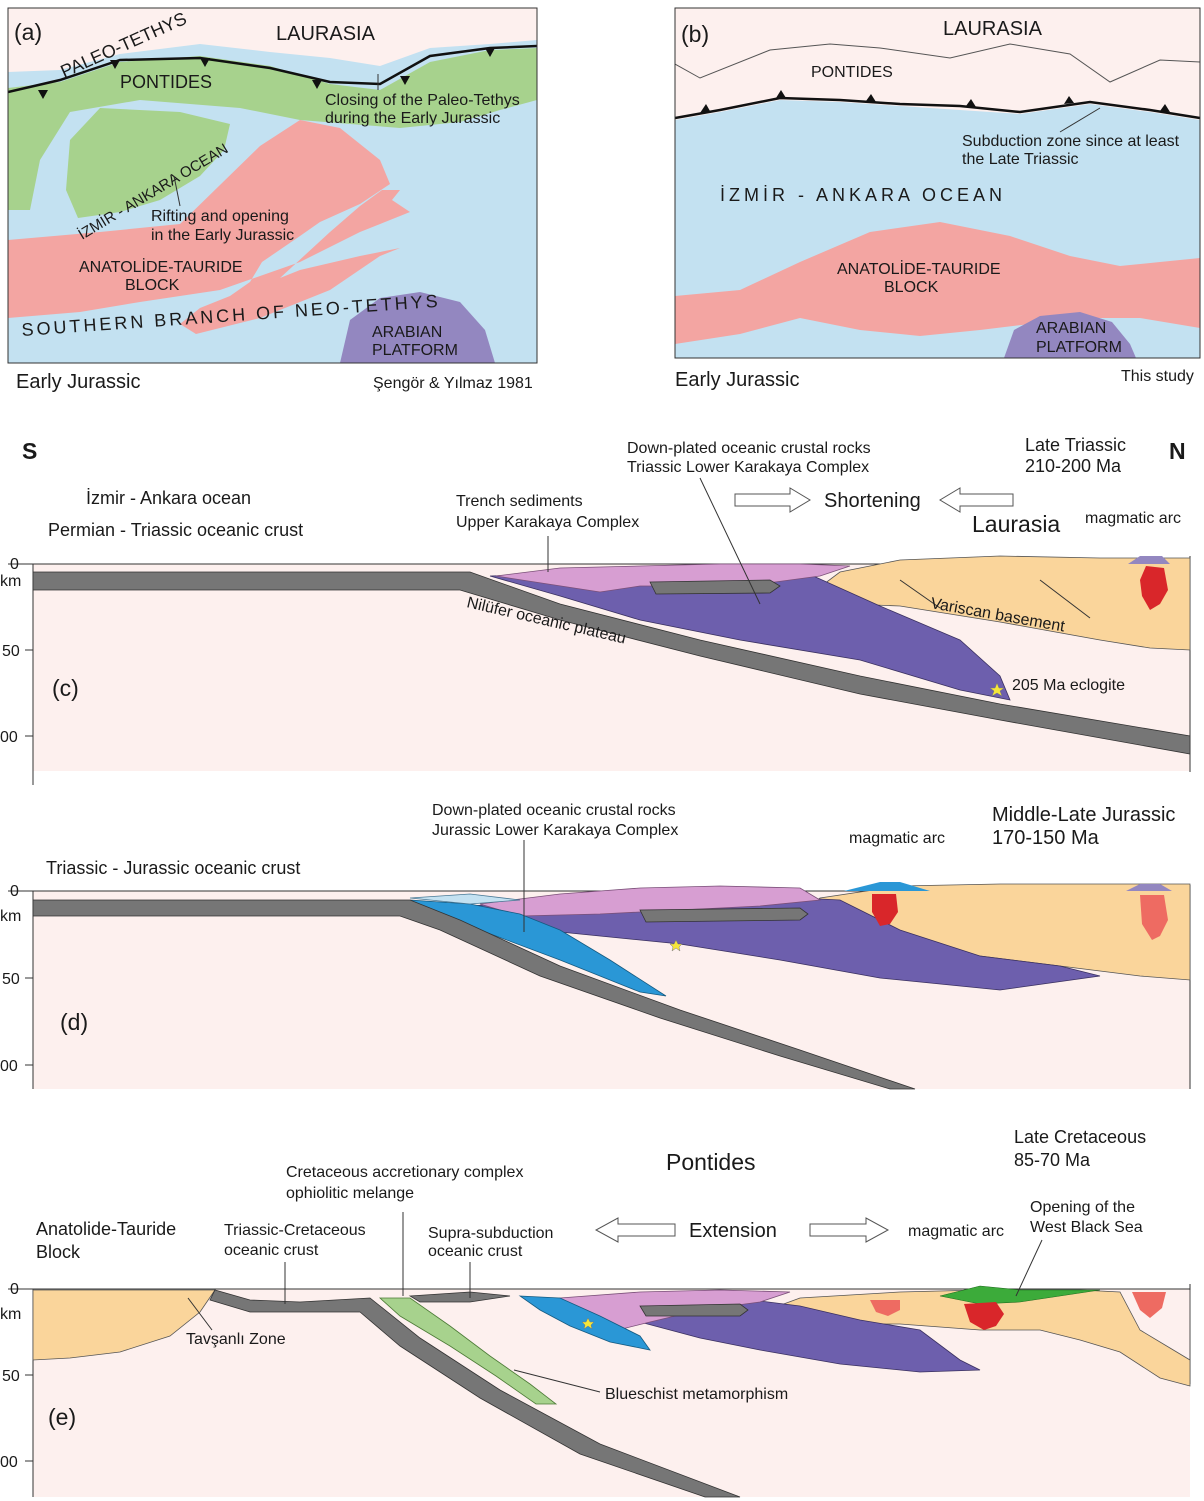 This screenshot has width=1204, height=1501. I want to click on arabian-label-b-1: ARABIAN, so click(1071, 328).